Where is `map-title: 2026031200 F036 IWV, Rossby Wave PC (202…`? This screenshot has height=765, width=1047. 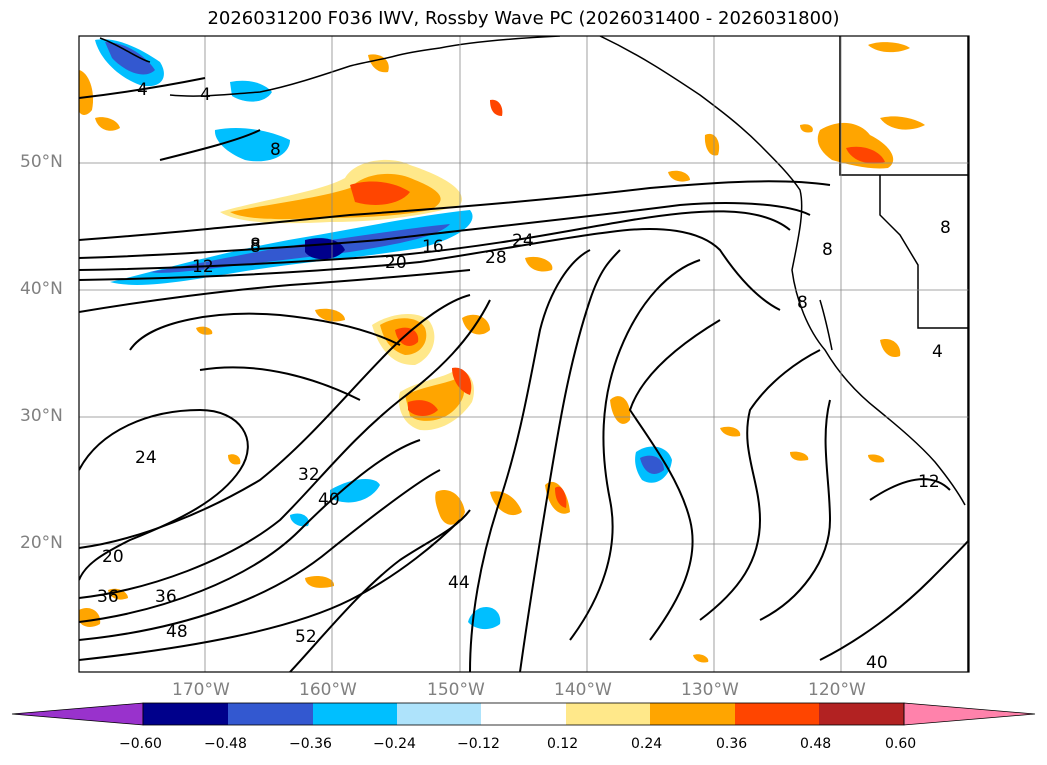
map-title: 2026031200 F036 IWV, Rossby Wave PC (202… is located at coordinates (523, 18).